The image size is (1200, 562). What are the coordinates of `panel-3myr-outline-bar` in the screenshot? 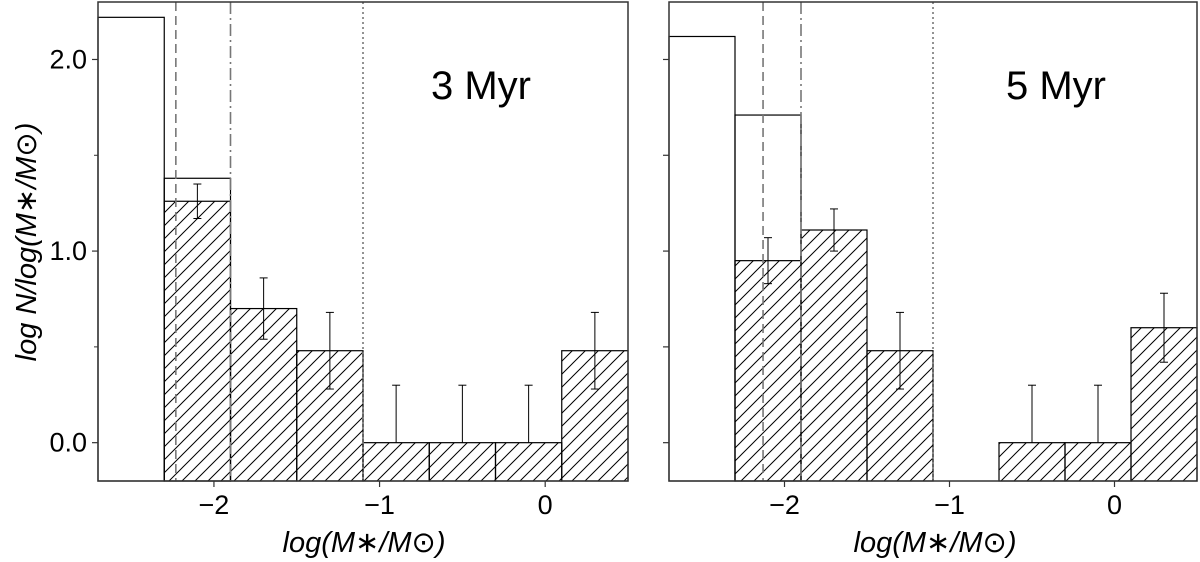 It's located at (131, 249).